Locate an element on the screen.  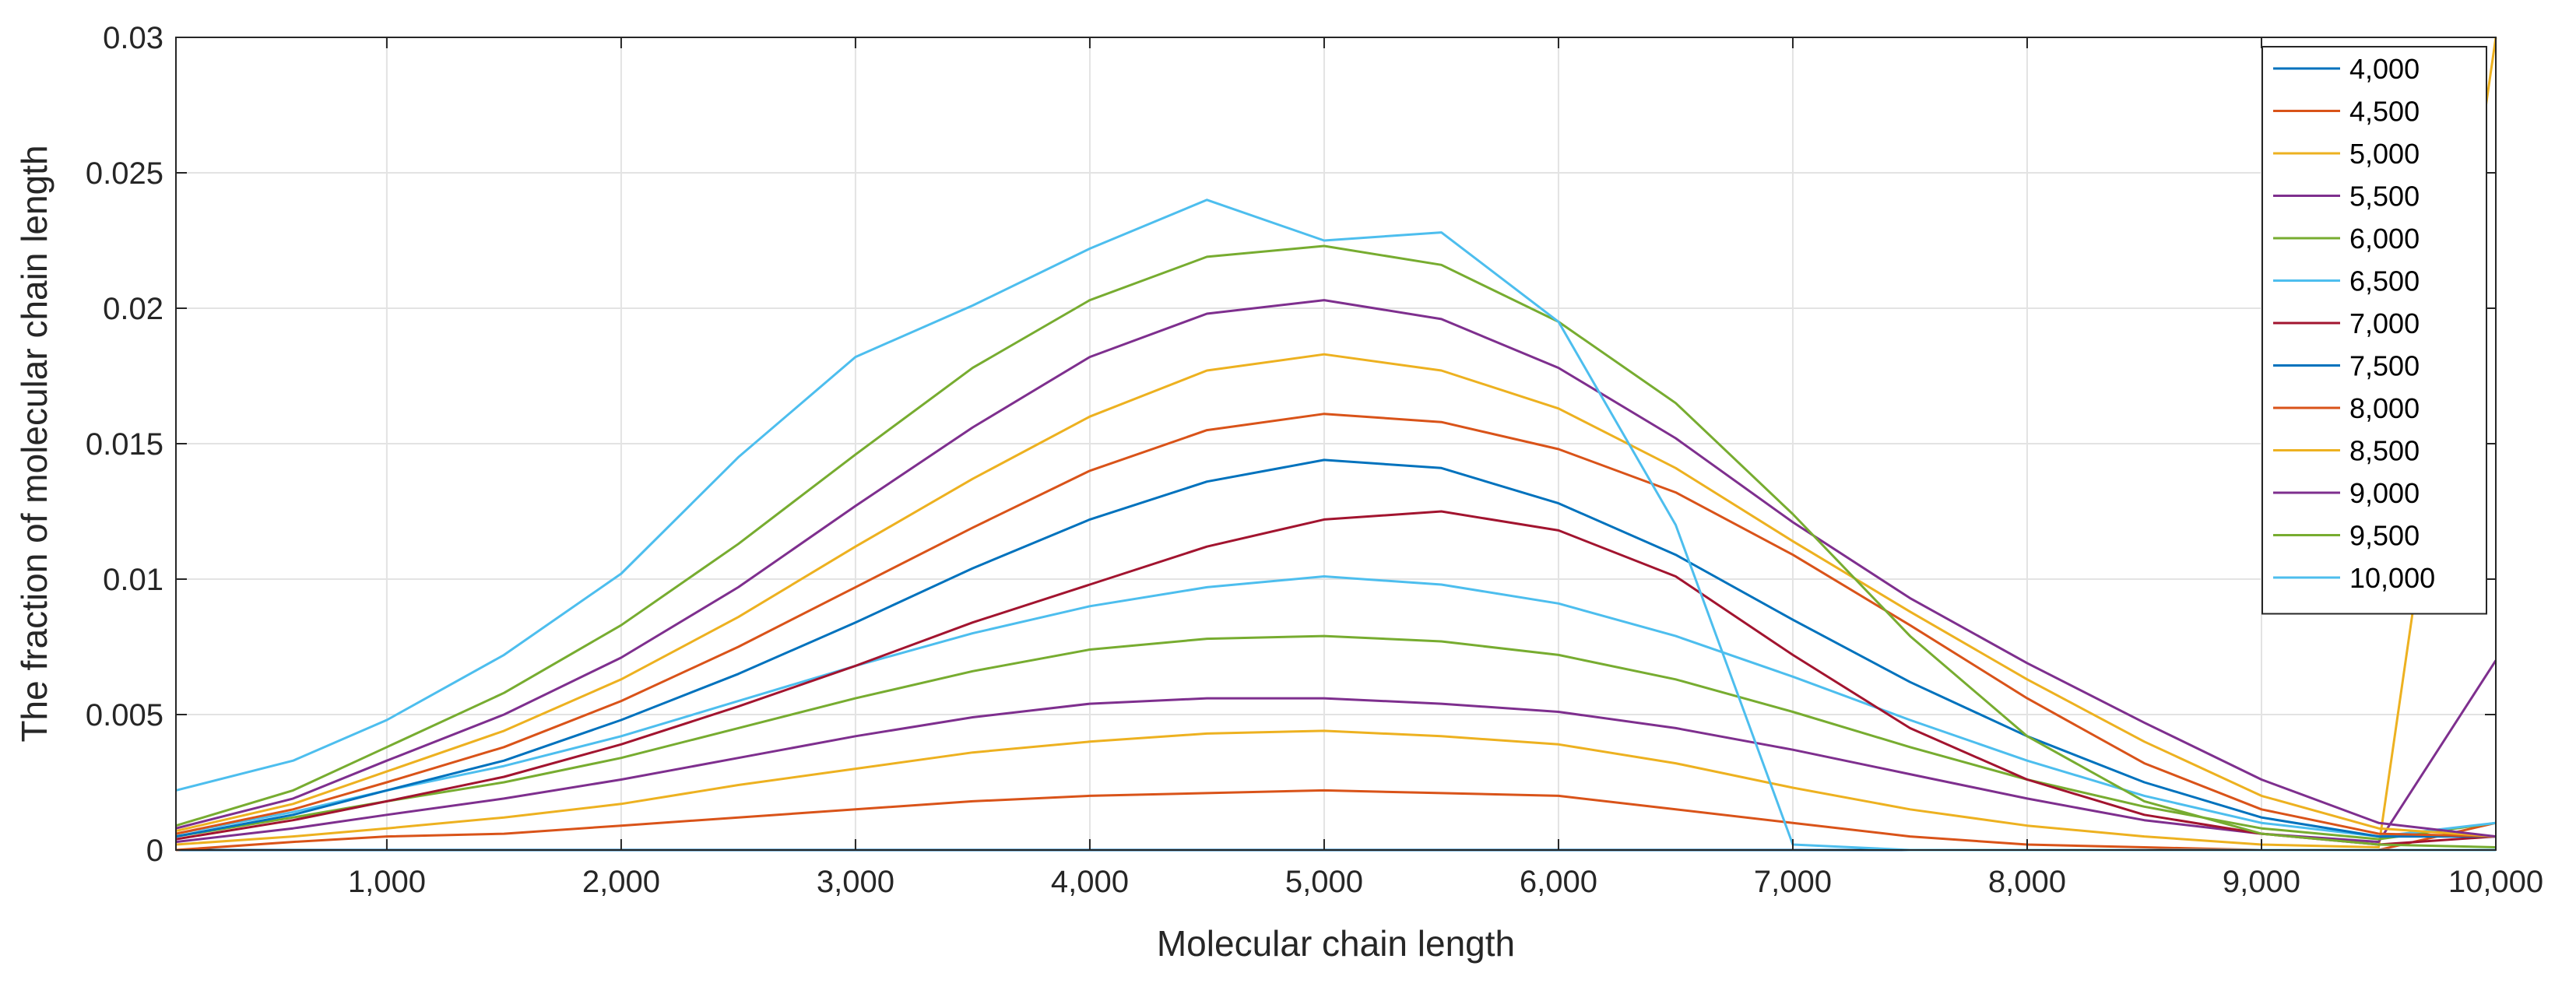
y-tick-label: 0.005 is located at coordinates (125, 715).